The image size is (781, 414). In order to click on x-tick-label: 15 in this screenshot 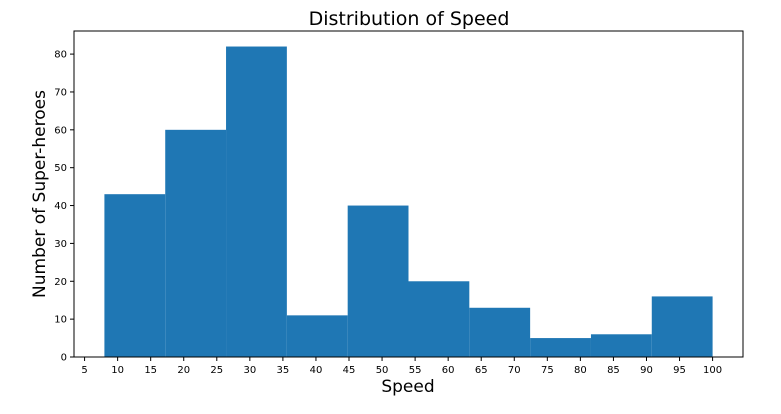, I will do `click(150, 370)`.